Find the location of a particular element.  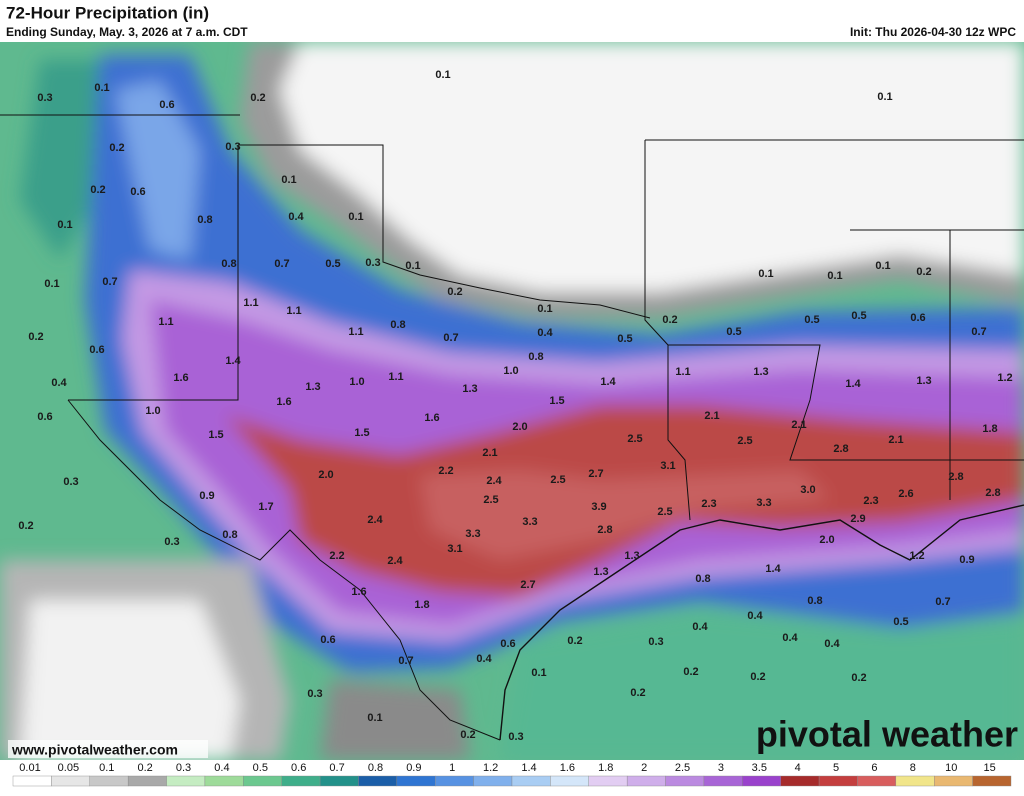

point-value: 1.4 is located at coordinates (853, 384).